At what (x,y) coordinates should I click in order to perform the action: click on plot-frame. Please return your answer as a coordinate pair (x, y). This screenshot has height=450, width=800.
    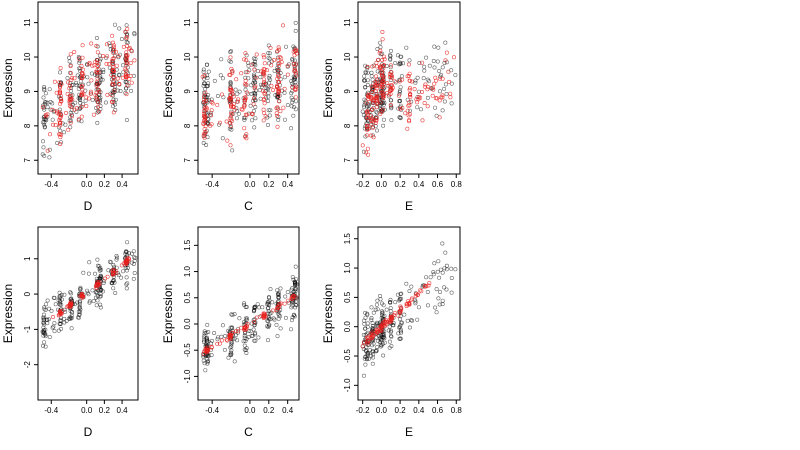
    Looking at the image, I should click on (88, 88).